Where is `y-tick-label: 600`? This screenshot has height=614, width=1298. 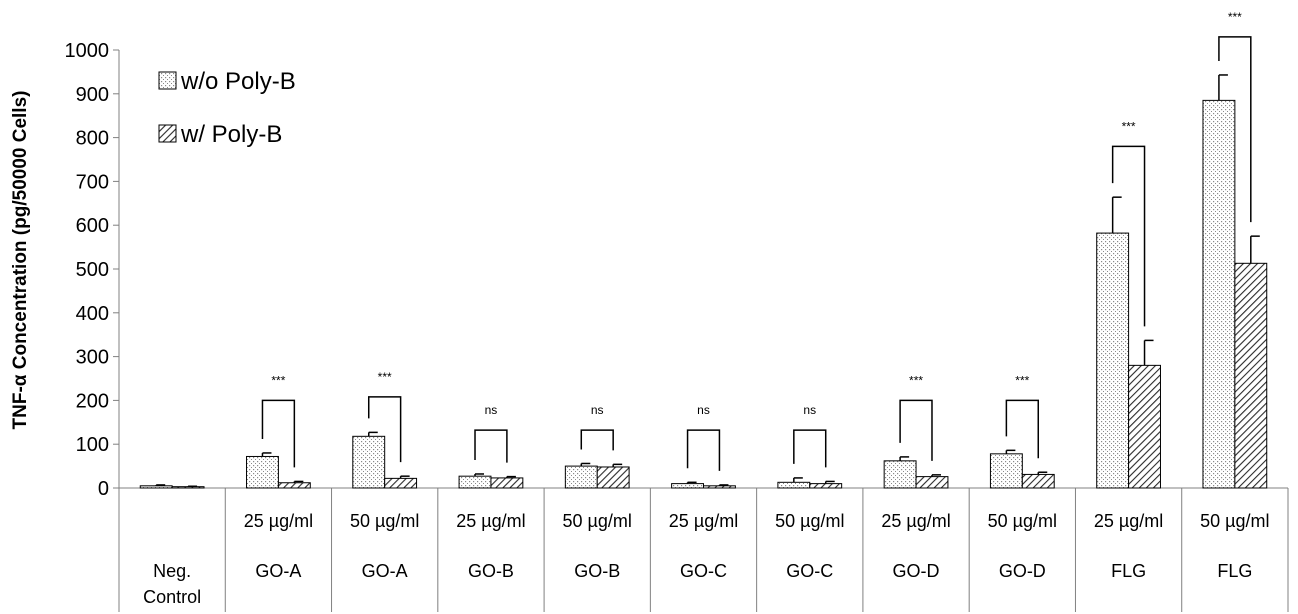 y-tick-label: 600 is located at coordinates (92, 226).